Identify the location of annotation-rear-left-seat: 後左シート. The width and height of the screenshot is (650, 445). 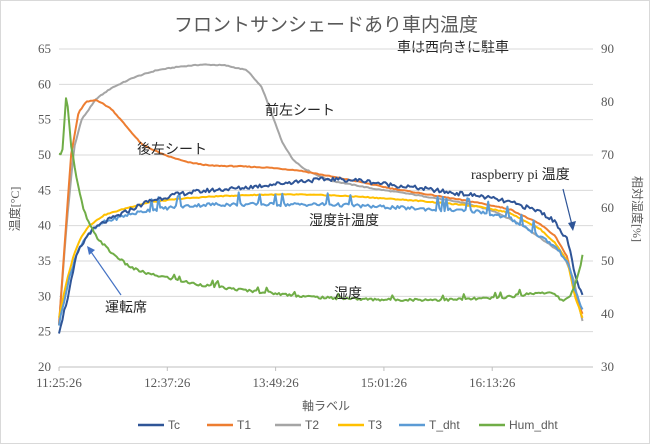
(172, 150).